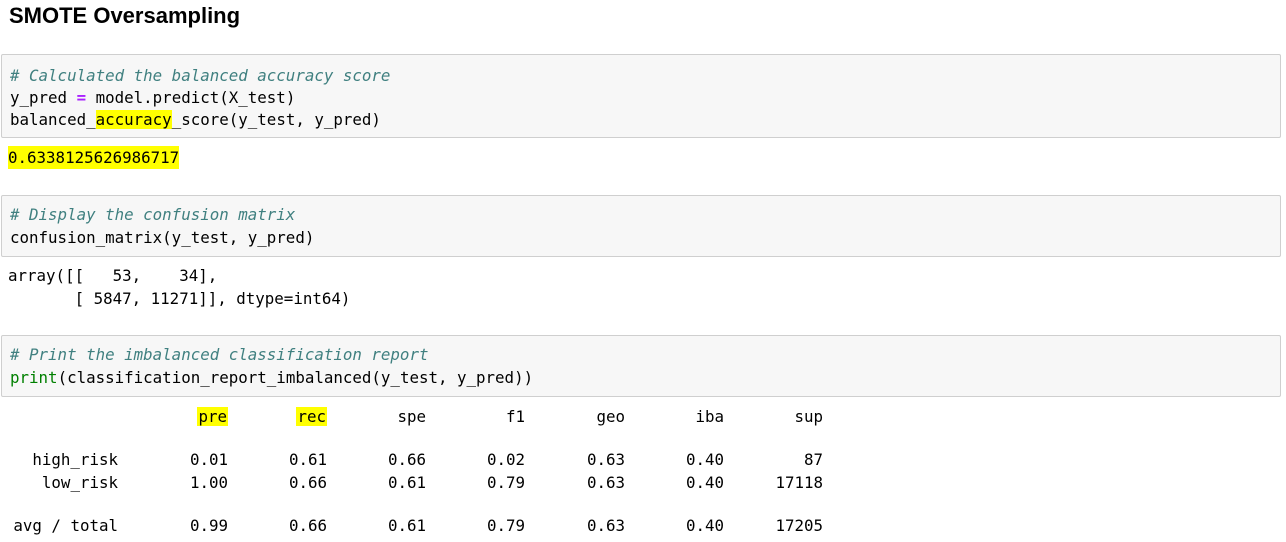 This screenshot has width=1286, height=542. I want to click on report-header-text: f1, so click(515, 416).